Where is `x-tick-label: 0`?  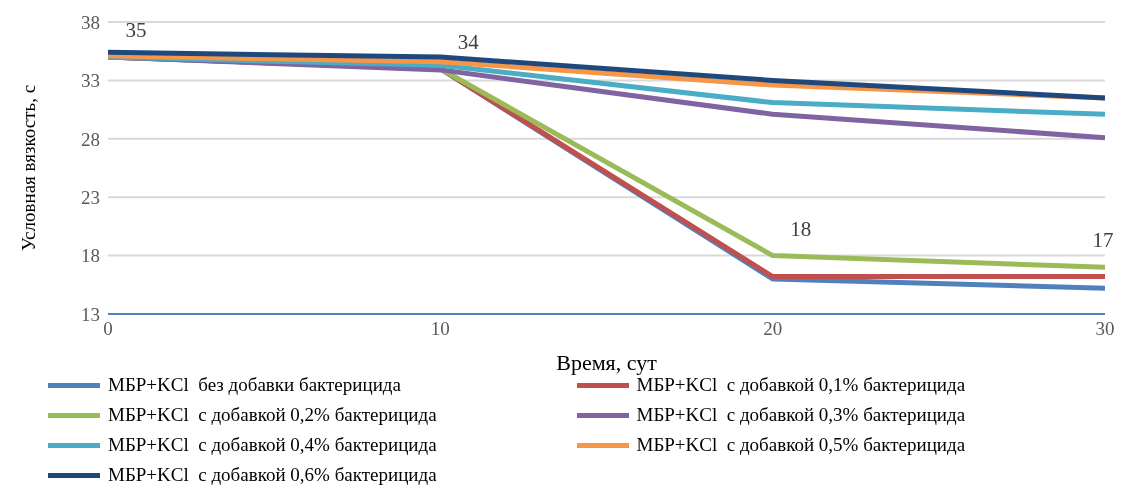 x-tick-label: 0 is located at coordinates (108, 329).